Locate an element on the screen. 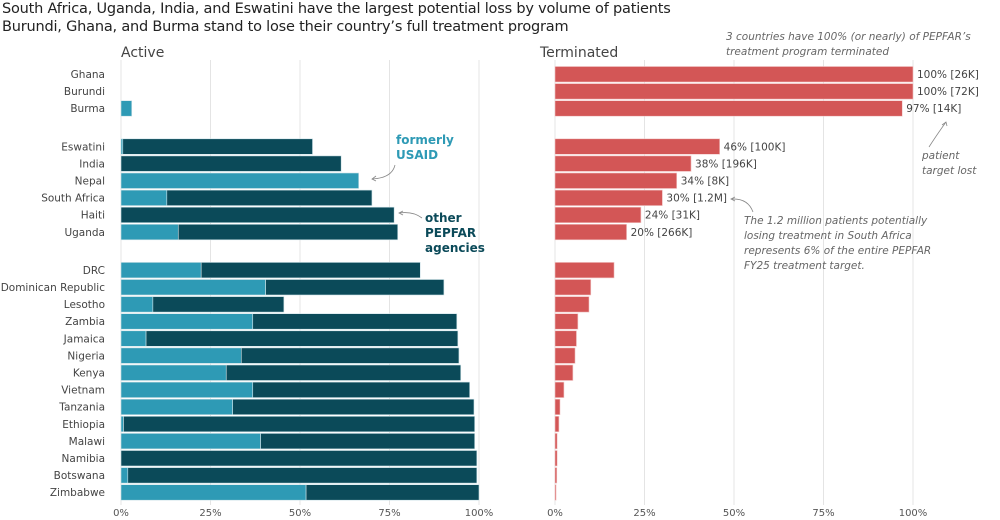 Image resolution: width=1000 pixels, height=520 pixels. country-label: Nepal is located at coordinates (90, 182).